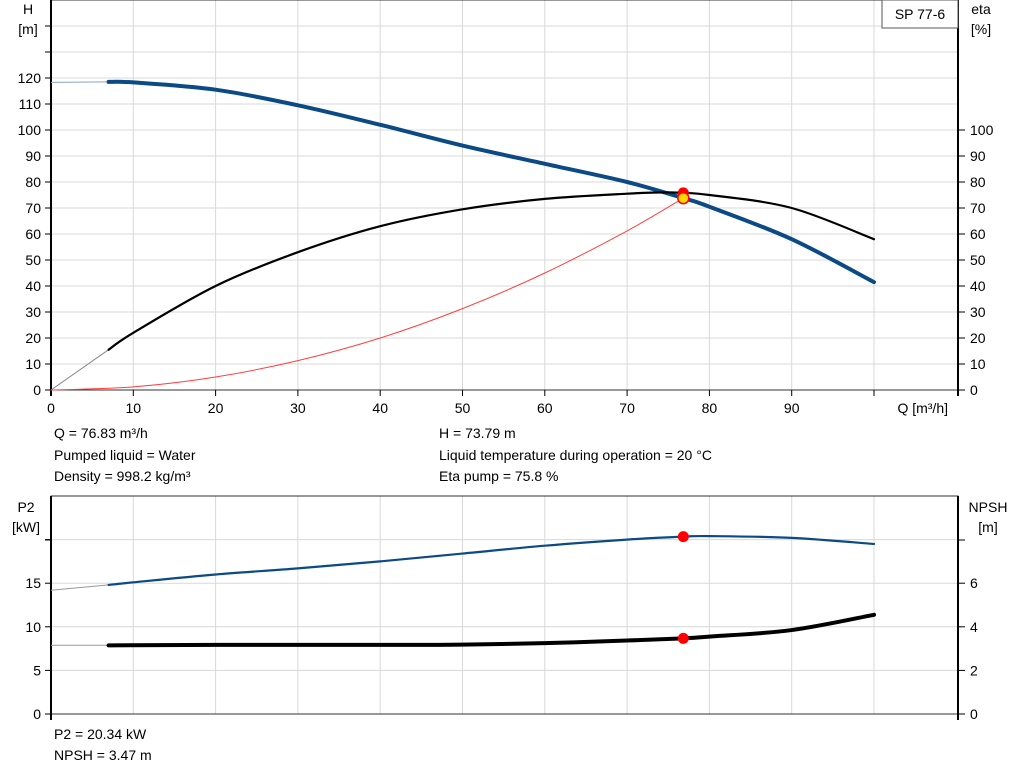  I want to click on y-left-tick-label: 60, so click(33, 234).